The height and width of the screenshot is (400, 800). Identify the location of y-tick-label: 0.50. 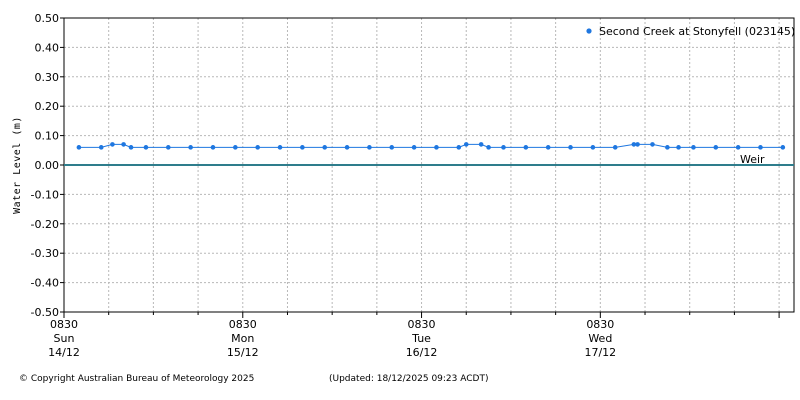
(47, 18).